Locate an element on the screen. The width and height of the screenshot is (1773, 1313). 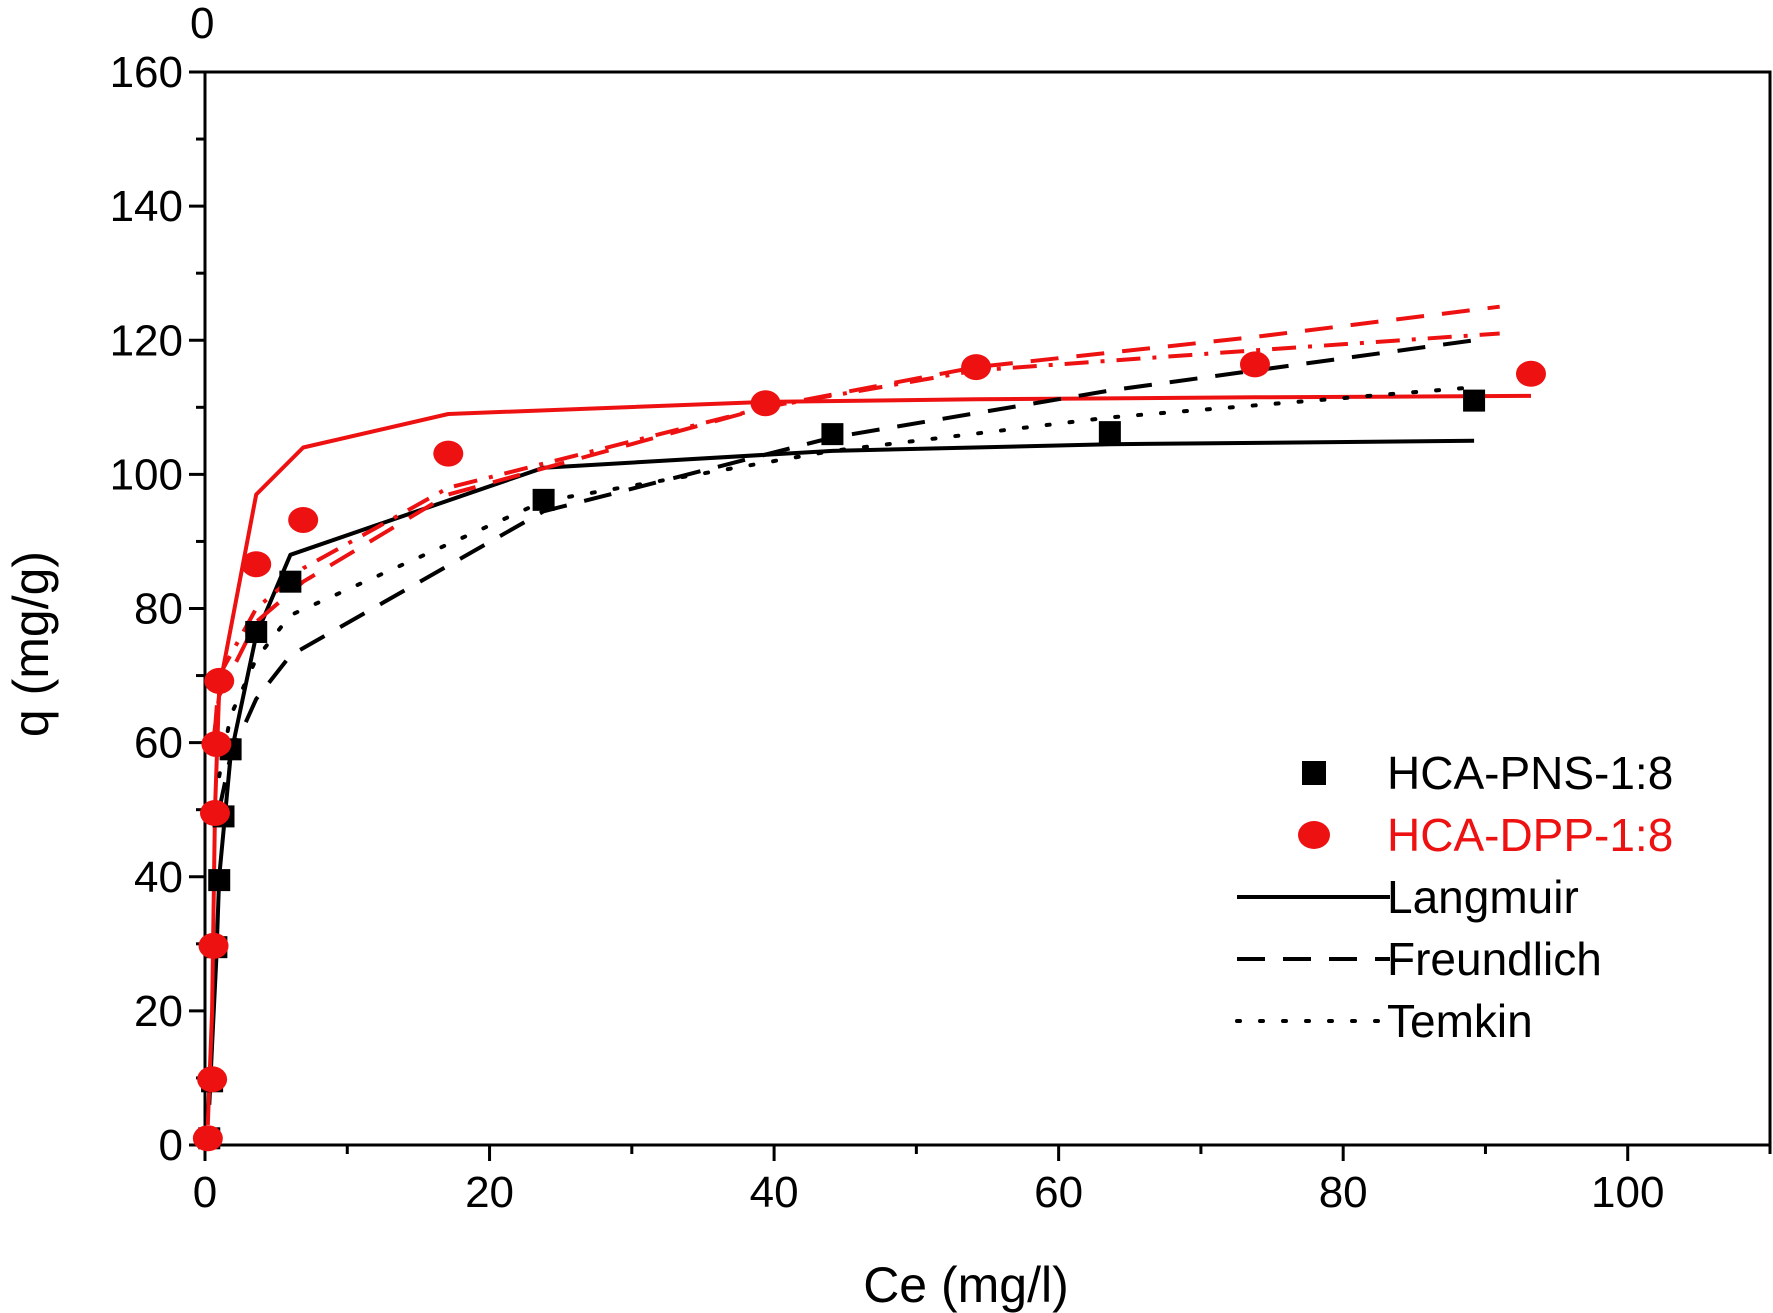
y-tick-label: 100 is located at coordinates (146, 474).